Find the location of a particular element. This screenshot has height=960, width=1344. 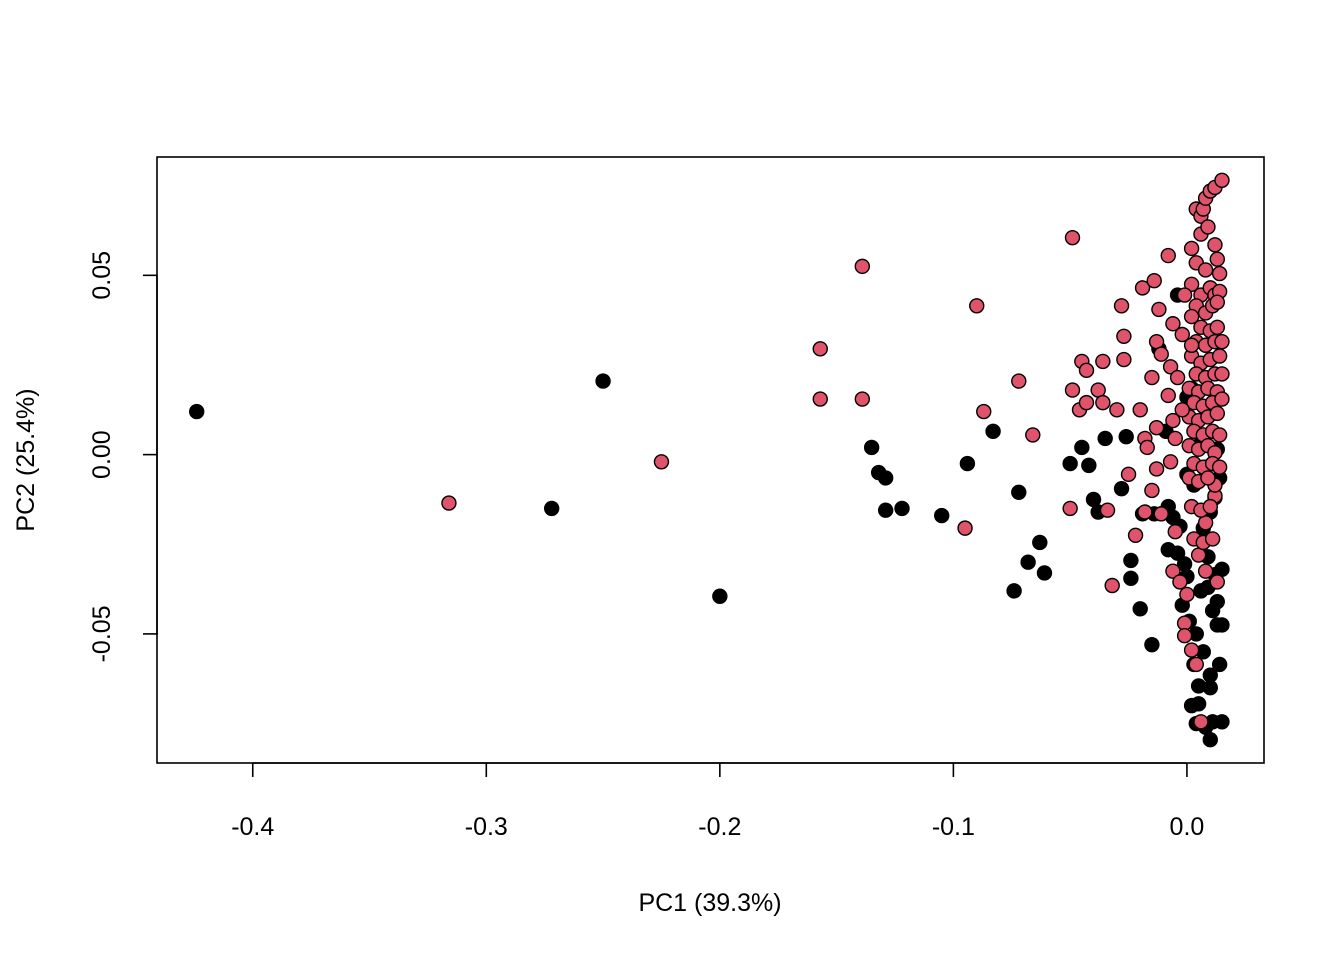

x-axis-title: PC1 (39.3%) is located at coordinates (709, 903).